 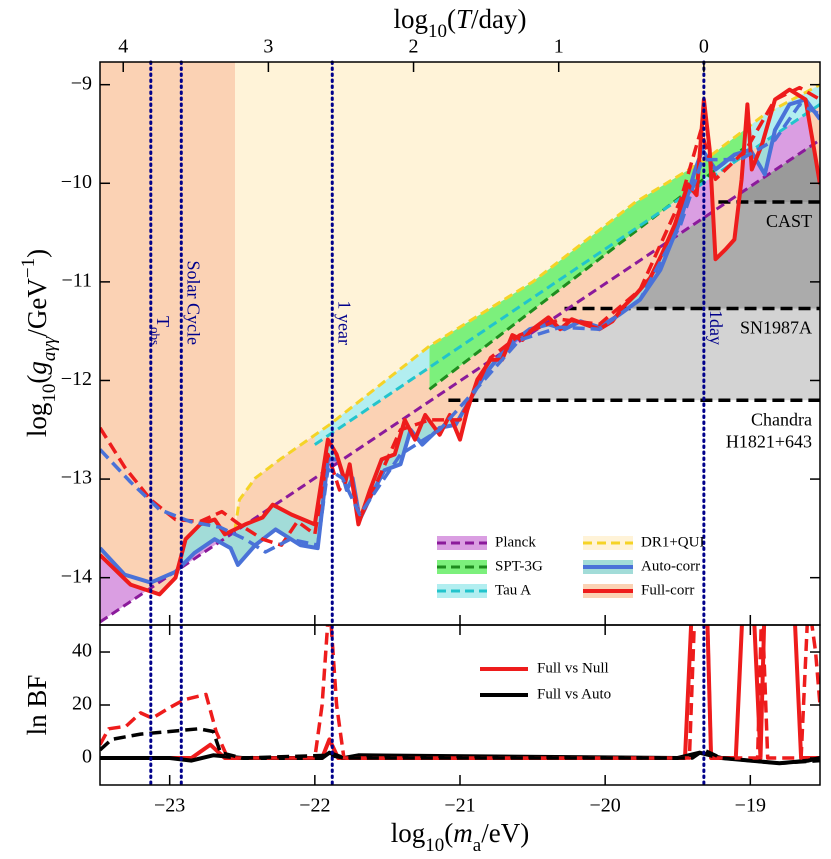 I want to click on legend-label: Full vs Null, so click(x=573, y=668).